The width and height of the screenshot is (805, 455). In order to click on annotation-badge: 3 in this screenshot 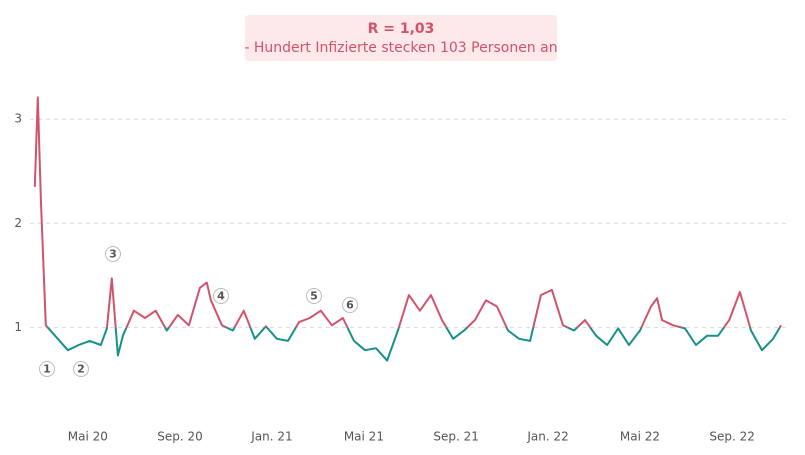, I will do `click(113, 254)`.